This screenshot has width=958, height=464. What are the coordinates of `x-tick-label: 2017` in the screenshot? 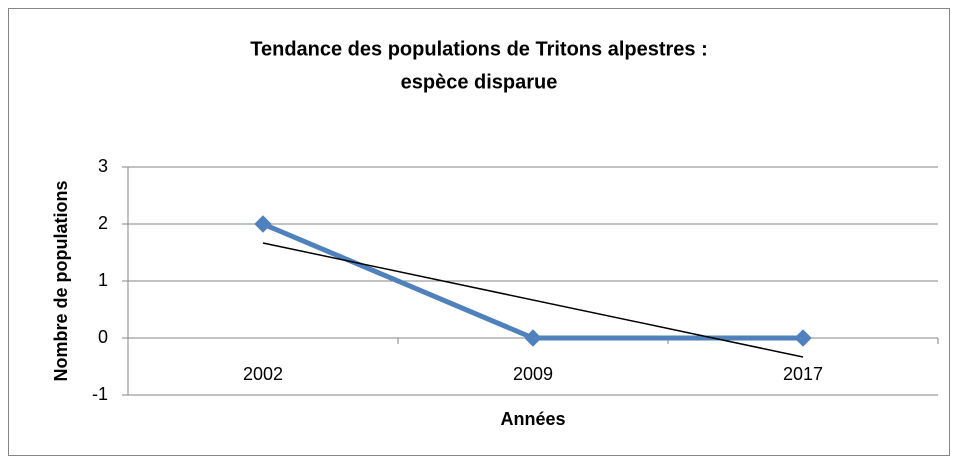 It's located at (803, 374).